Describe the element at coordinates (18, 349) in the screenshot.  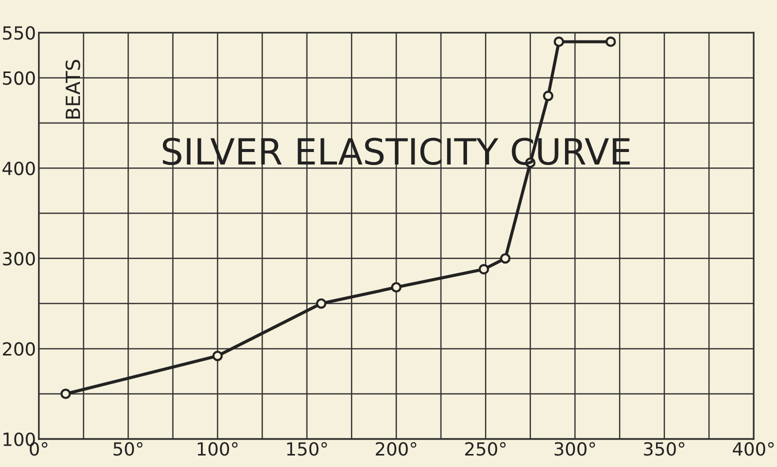
I see `y-tick-label: 200` at that location.